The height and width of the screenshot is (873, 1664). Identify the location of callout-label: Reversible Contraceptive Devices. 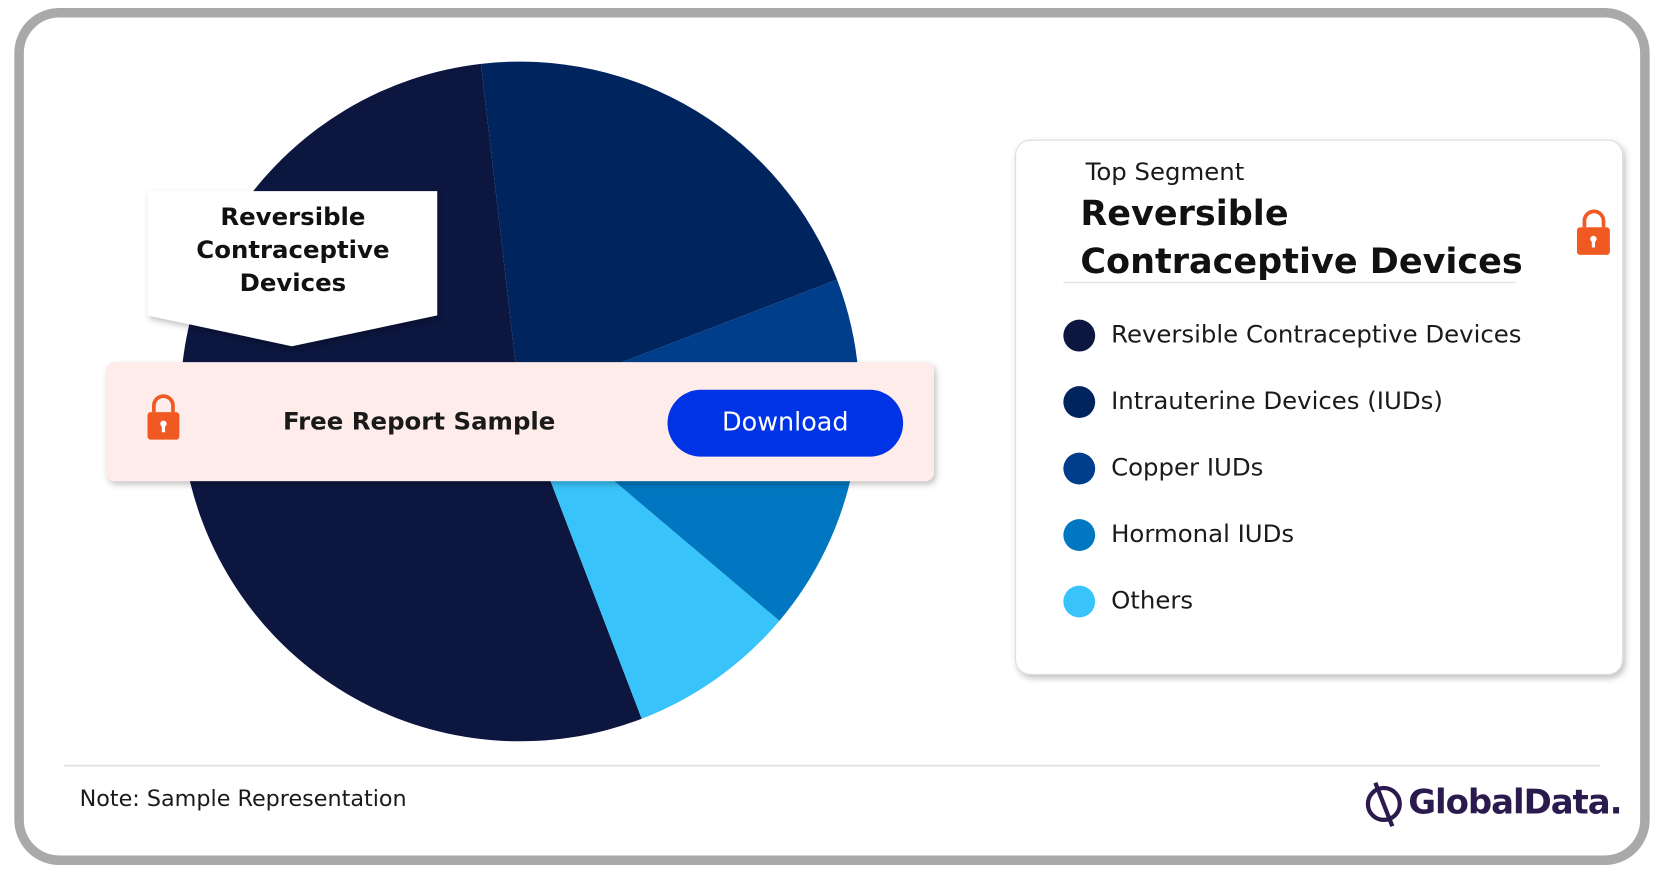
(293, 250).